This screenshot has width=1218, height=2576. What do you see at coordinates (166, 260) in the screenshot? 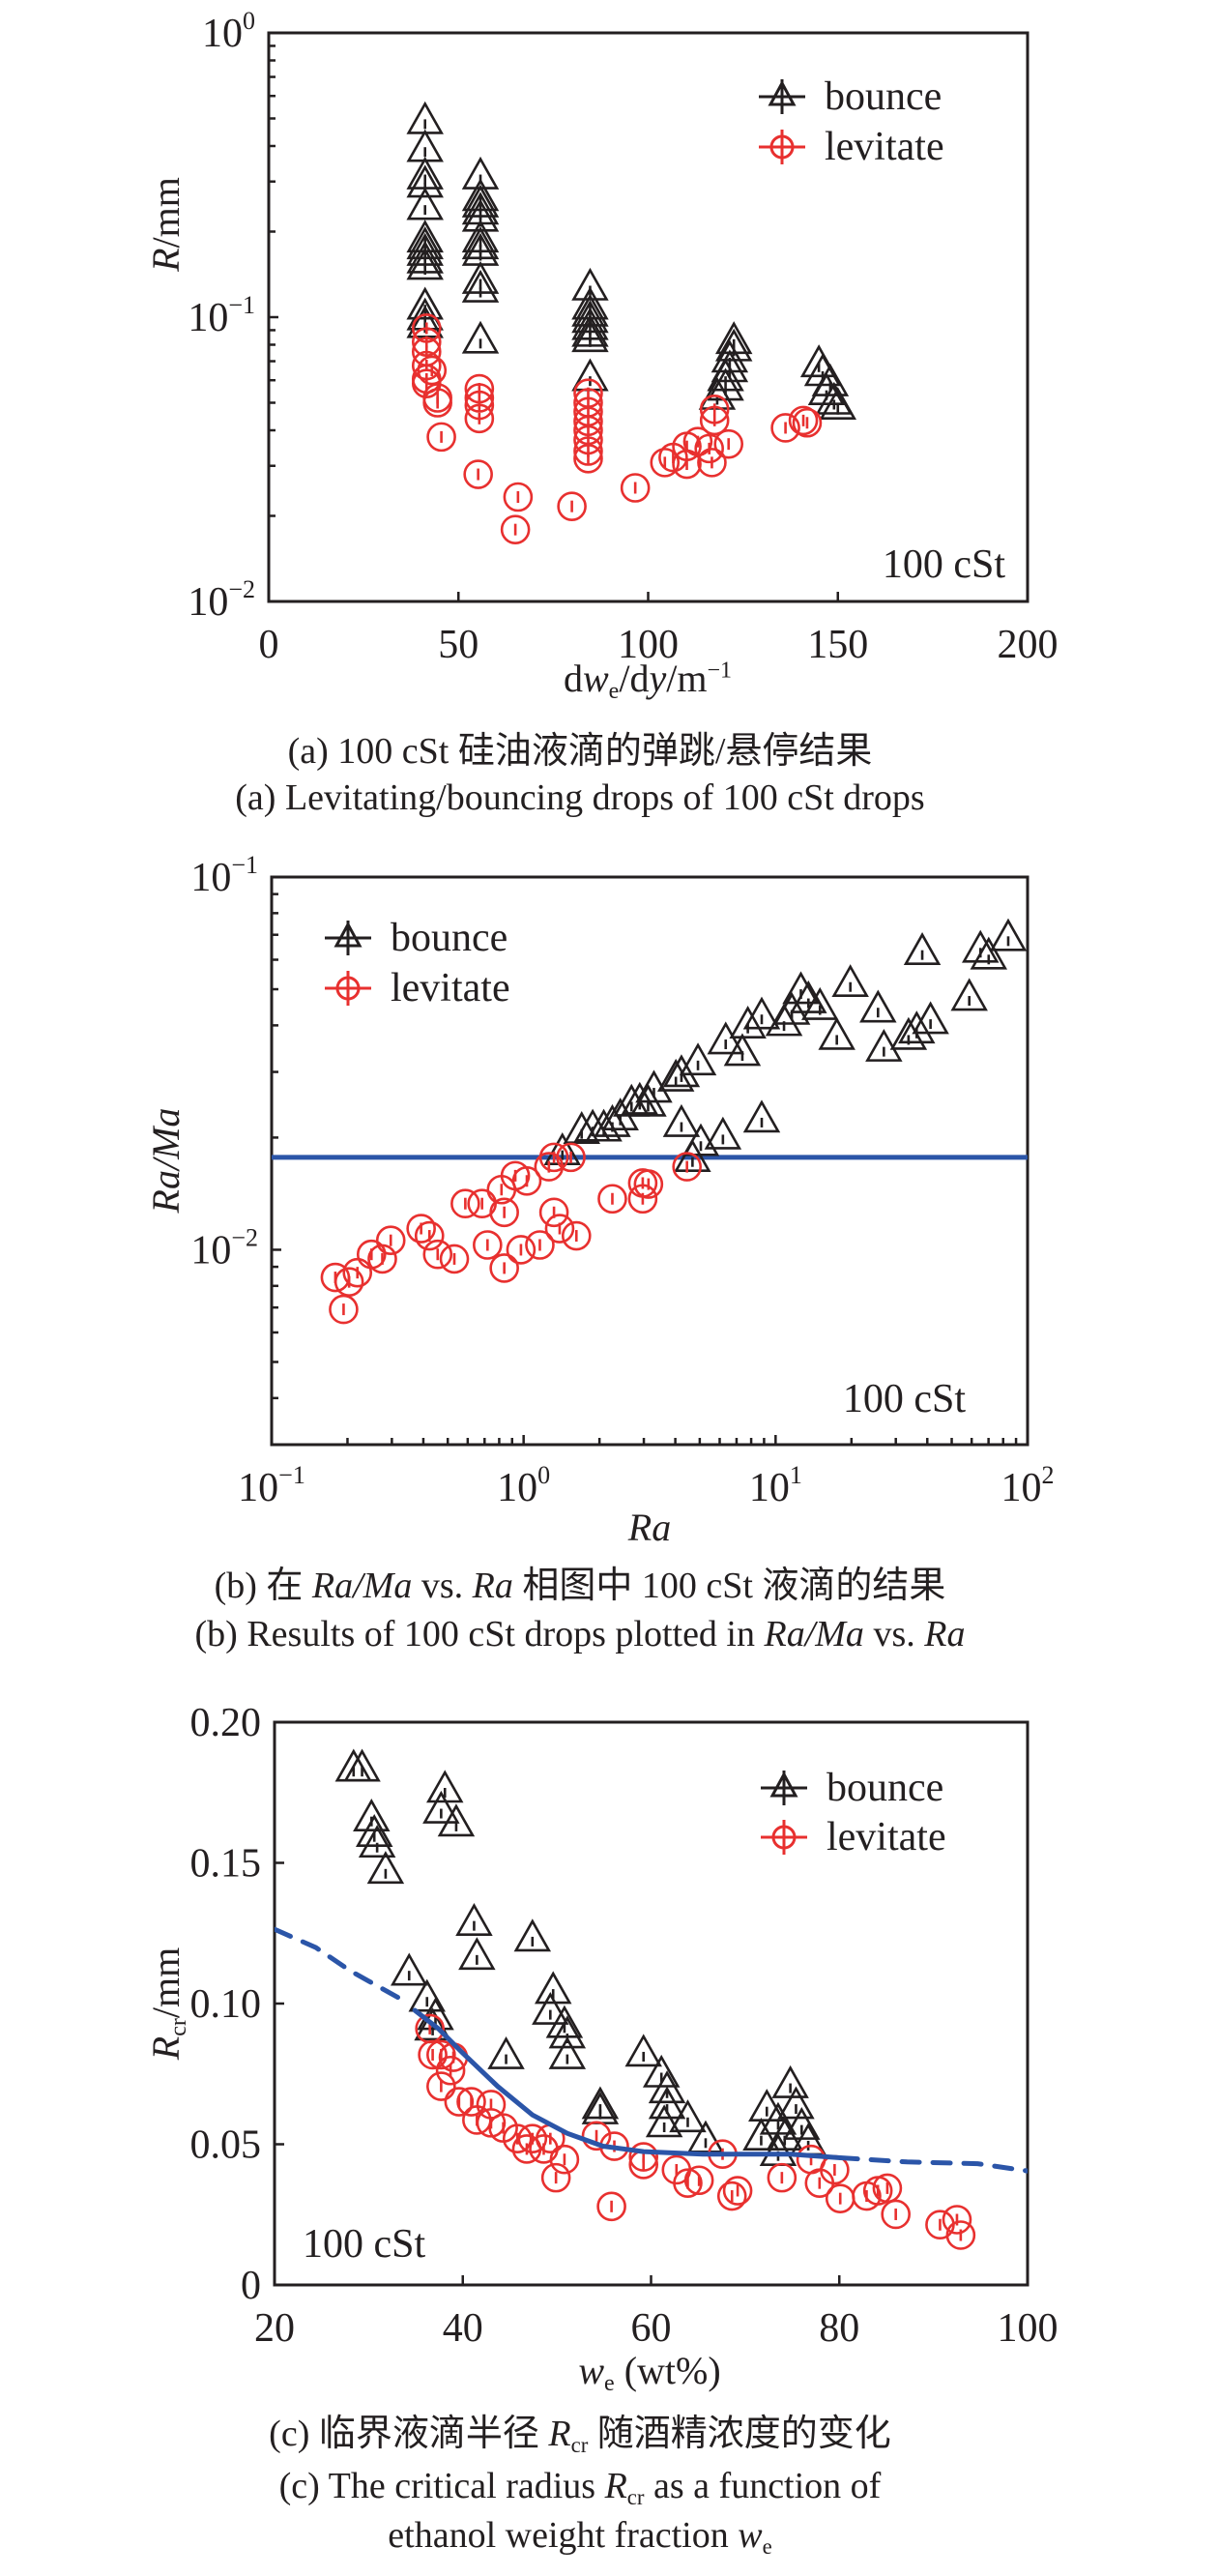
I see `ylabel-var: R` at bounding box center [166, 260].